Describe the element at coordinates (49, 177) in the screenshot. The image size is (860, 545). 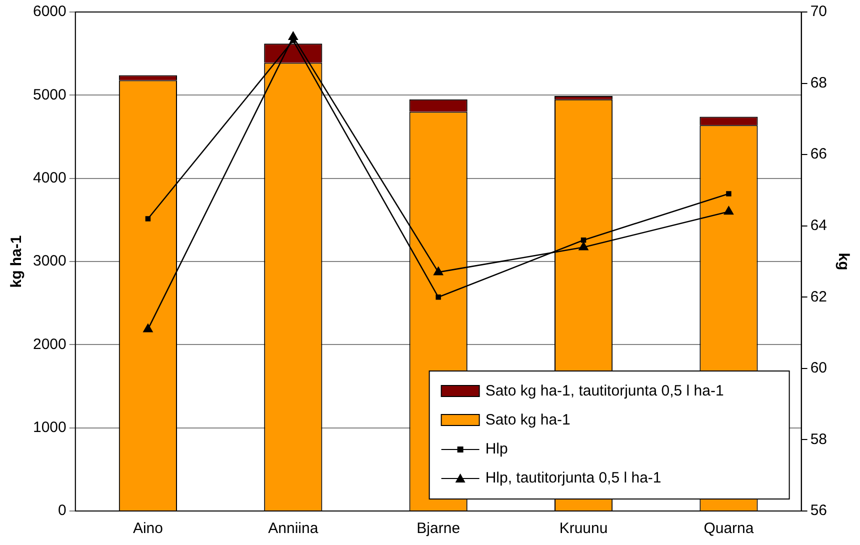
I see `y-tick-label: 4000` at that location.